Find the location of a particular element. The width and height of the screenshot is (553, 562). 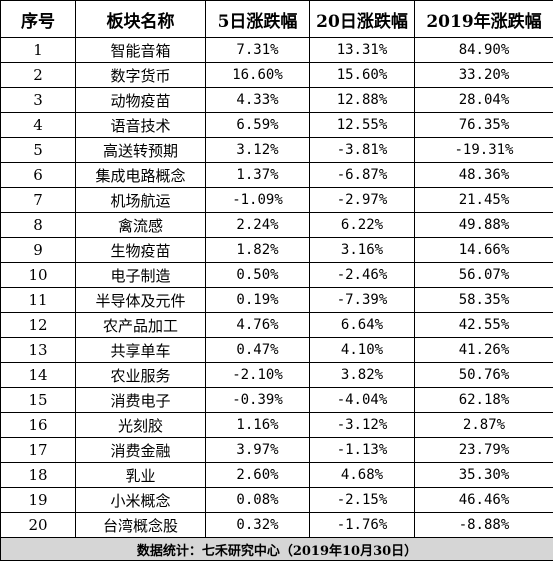

cell-5day-change: 3.97% is located at coordinates (257, 450).